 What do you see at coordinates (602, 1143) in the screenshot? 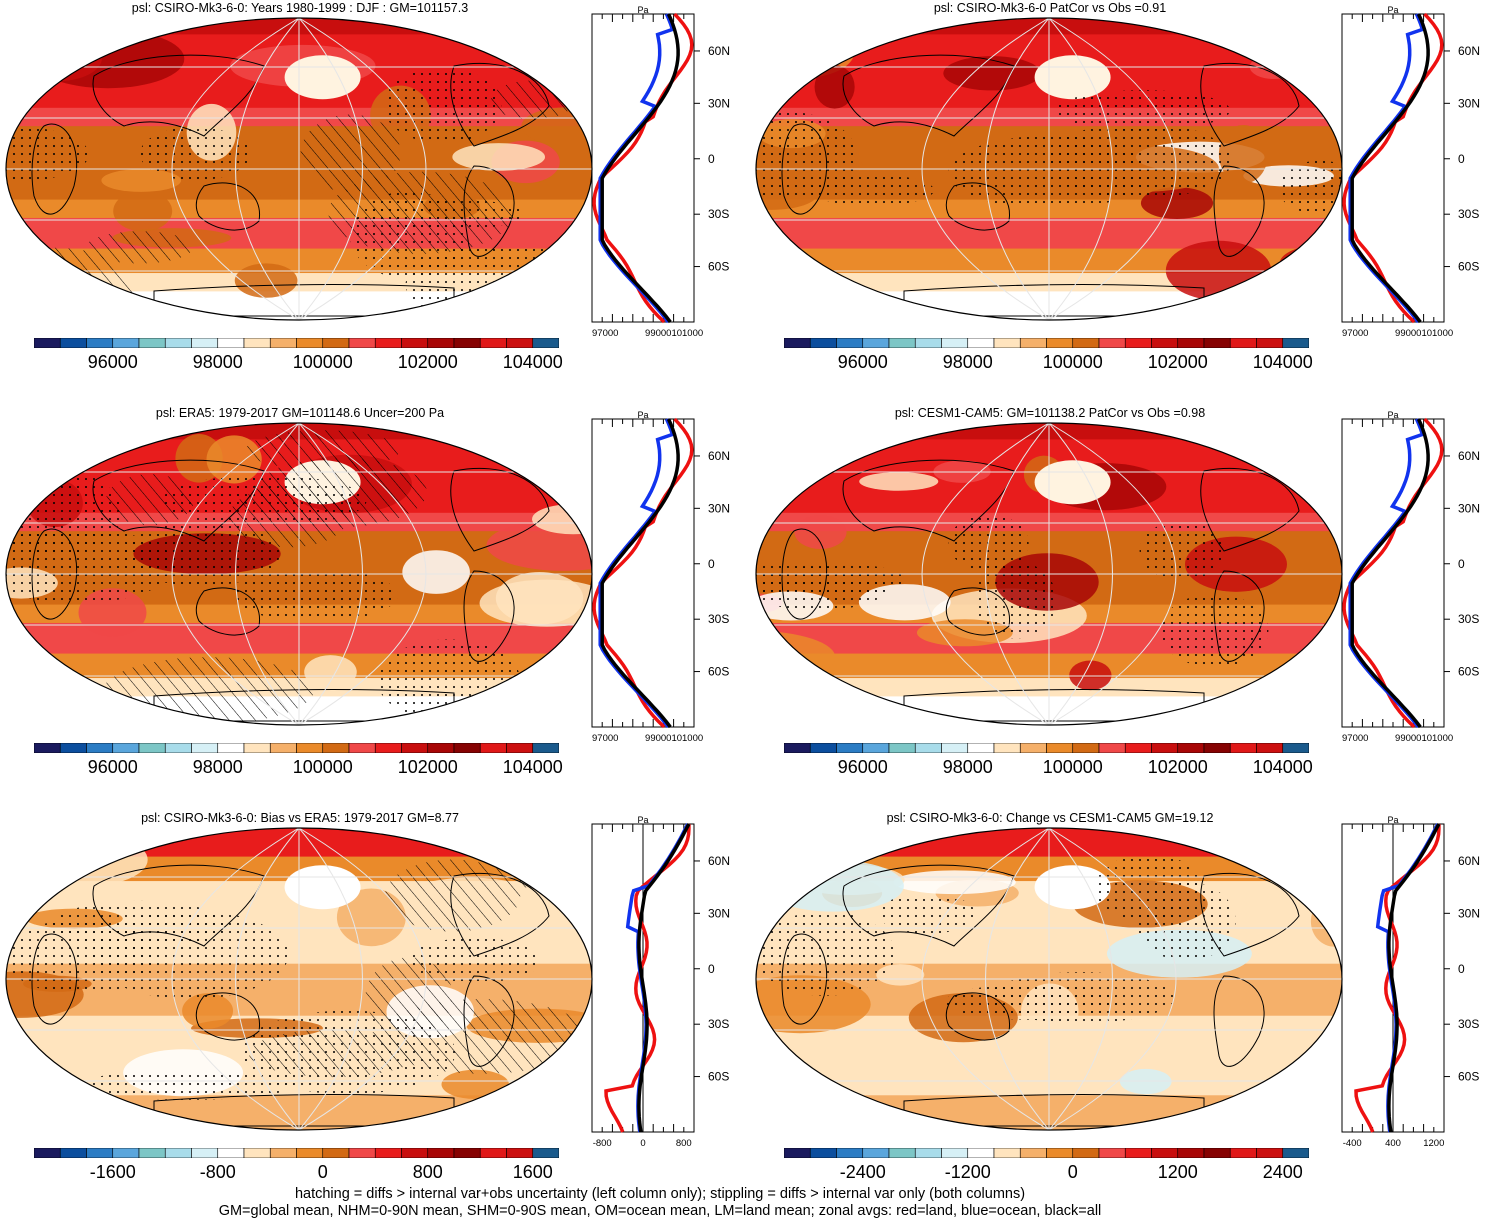
I see `profile-xtick: -800` at bounding box center [602, 1143].